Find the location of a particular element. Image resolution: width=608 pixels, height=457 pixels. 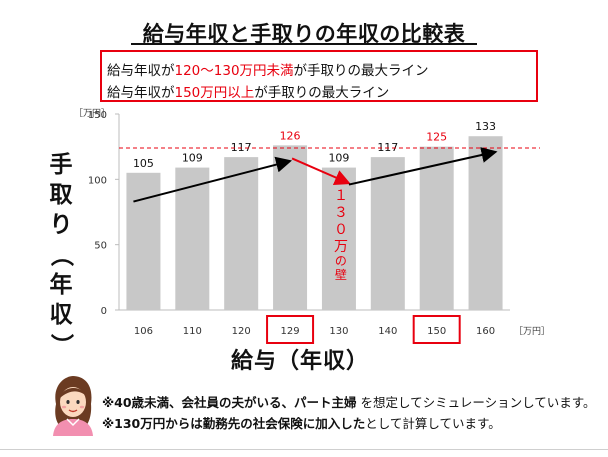

callout-line-2: 給与年収が150万円以上が手取りの最大ライン is located at coordinates (248, 91).